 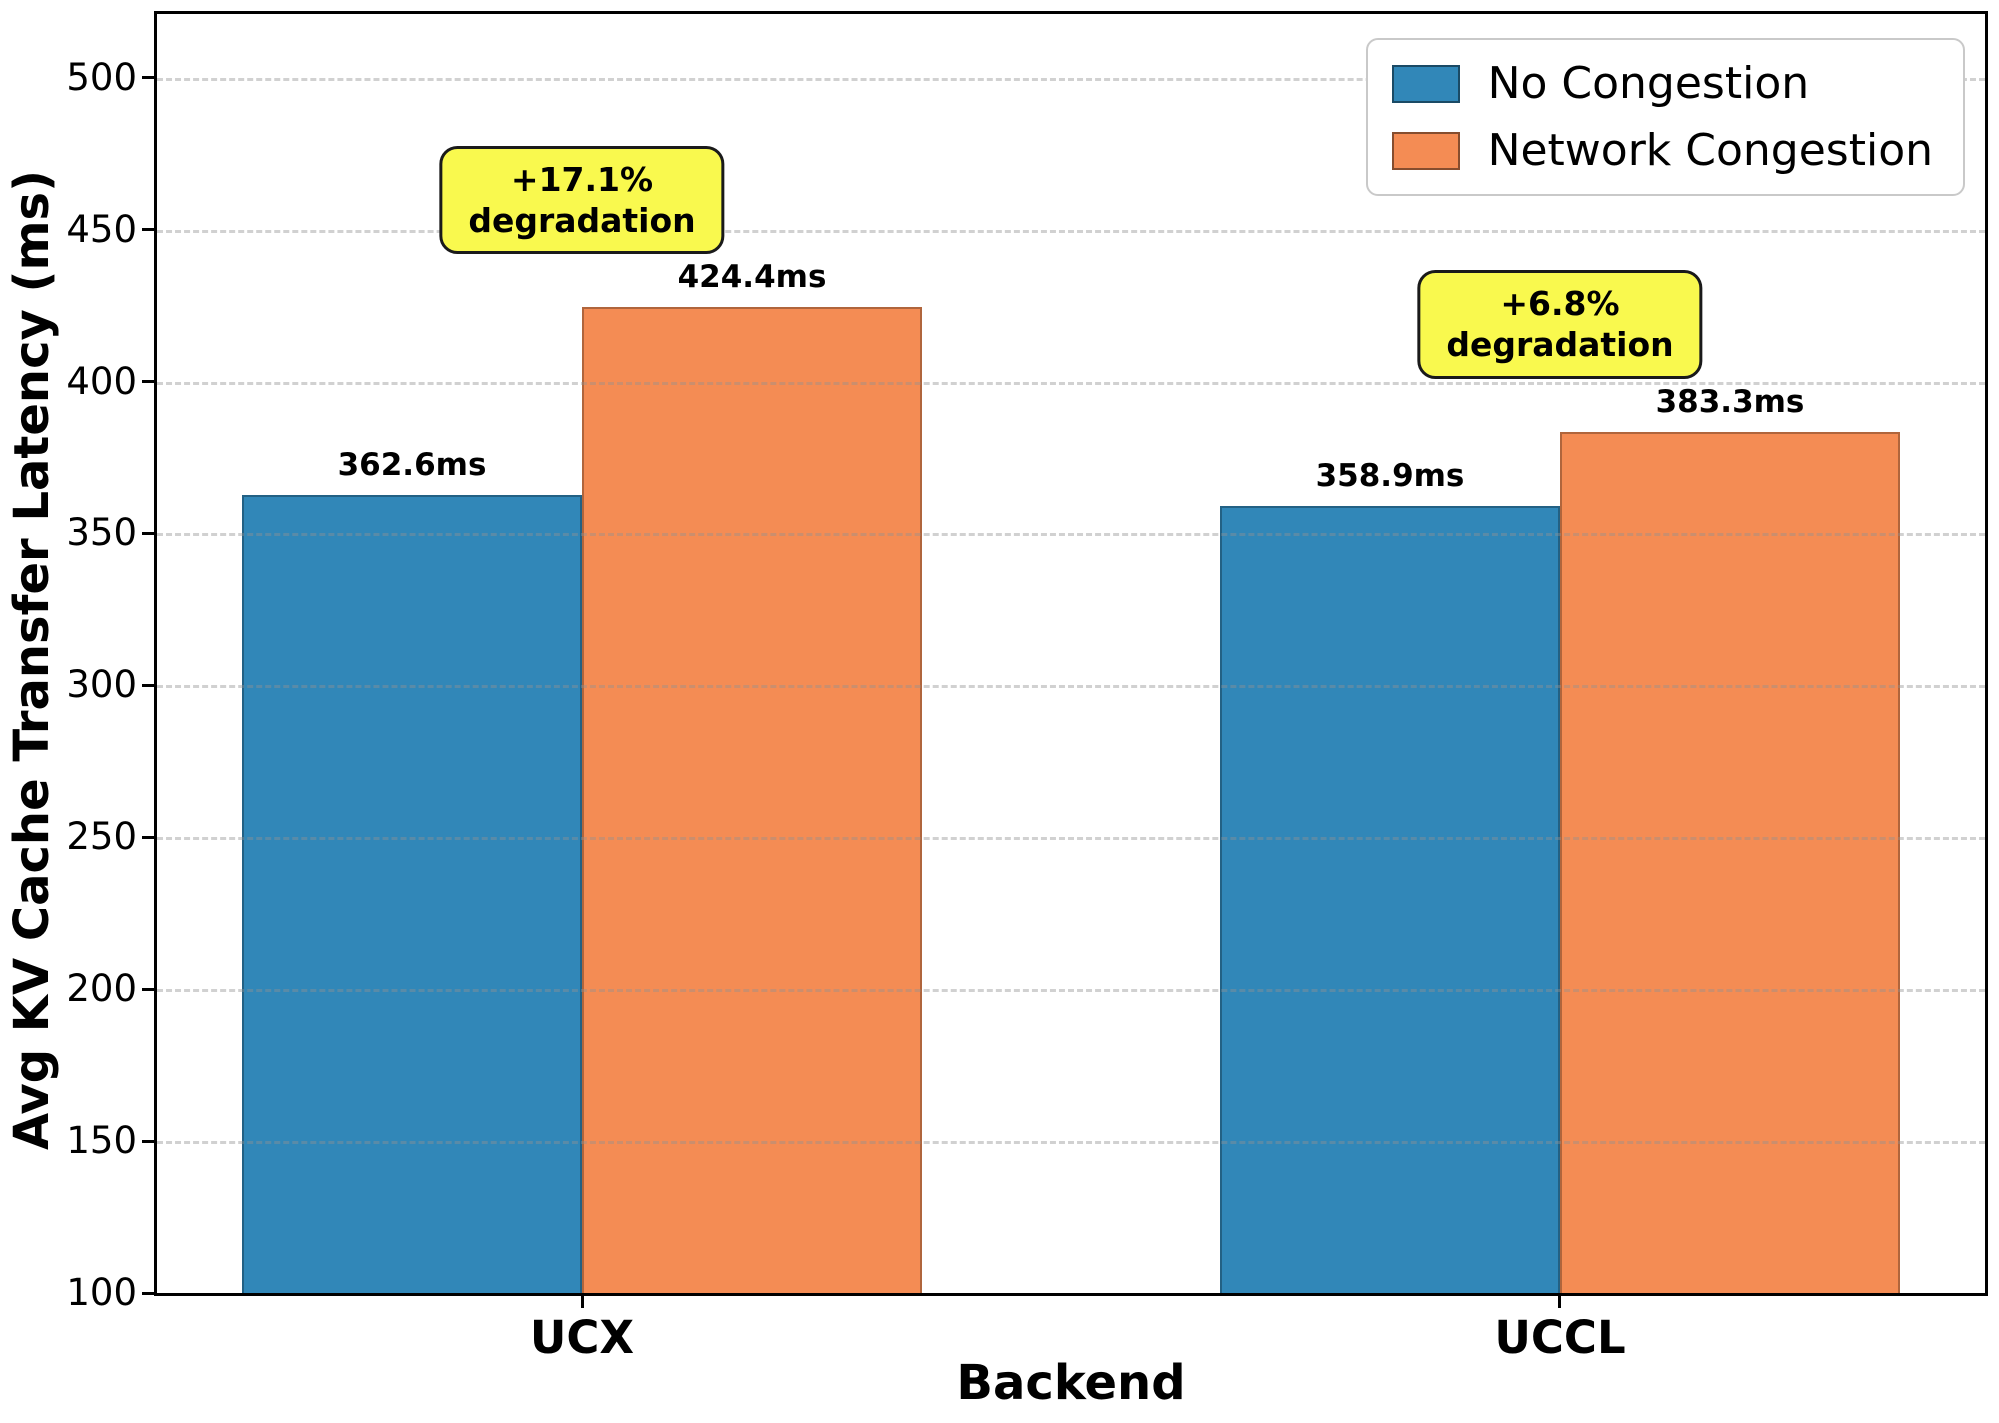 I want to click on degradation-annotation-ucx: +17.1% degradation, so click(x=582, y=200).